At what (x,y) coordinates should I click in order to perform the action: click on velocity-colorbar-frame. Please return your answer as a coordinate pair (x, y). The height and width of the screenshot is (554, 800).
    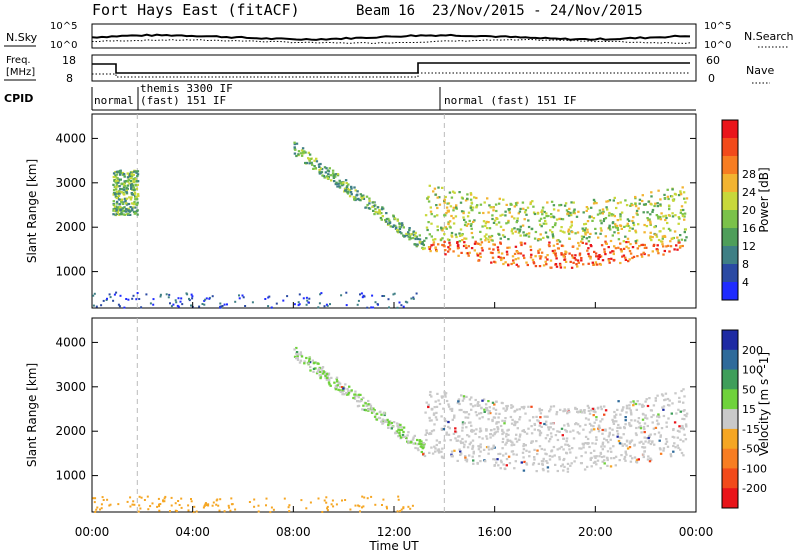
    Looking at the image, I should click on (730, 419).